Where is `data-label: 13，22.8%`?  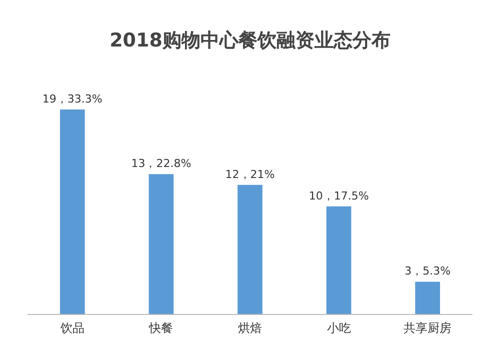 data-label: 13，22.8% is located at coordinates (161, 163).